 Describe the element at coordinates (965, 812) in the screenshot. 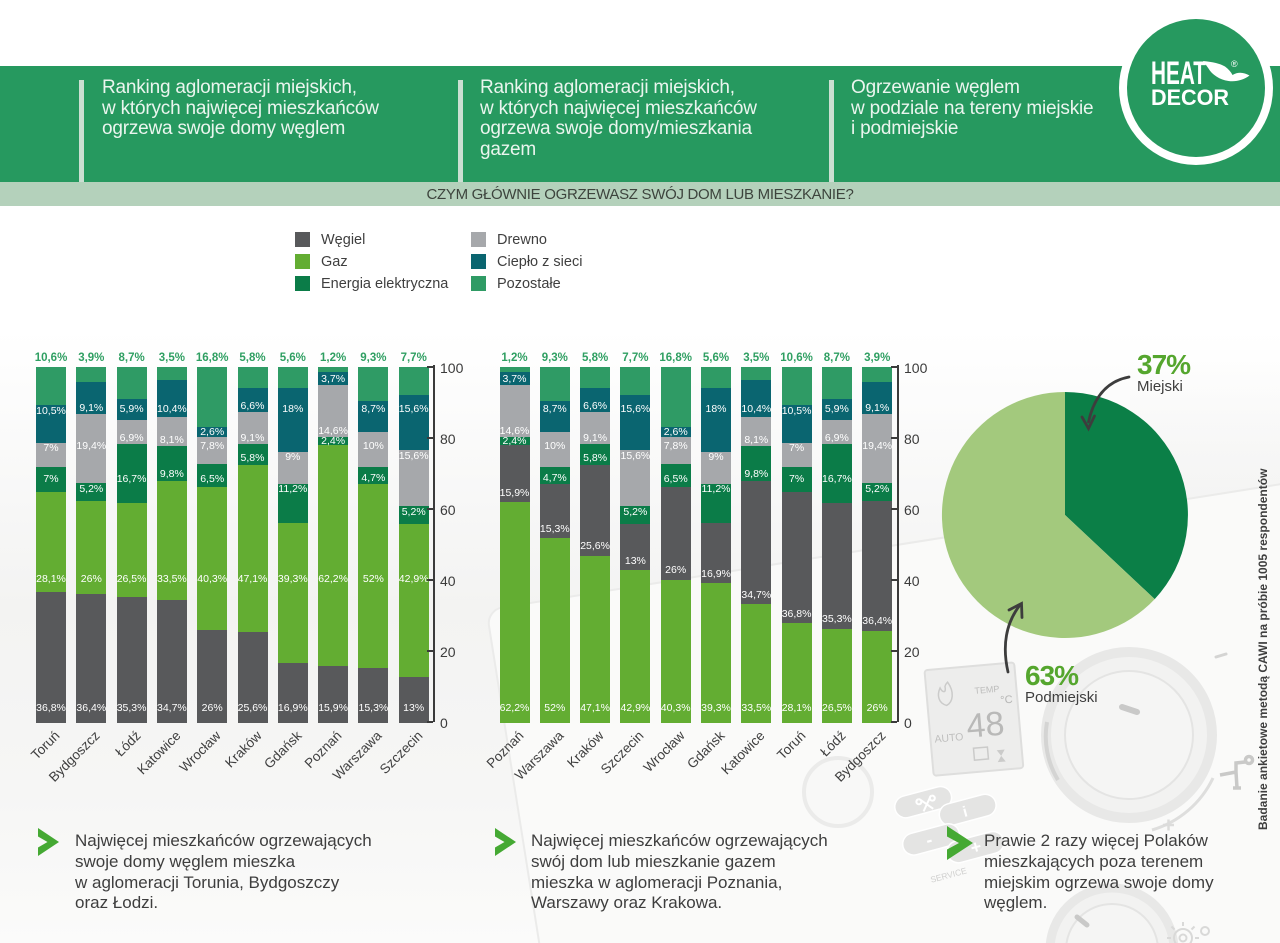

I see `svg-text: i` at that location.